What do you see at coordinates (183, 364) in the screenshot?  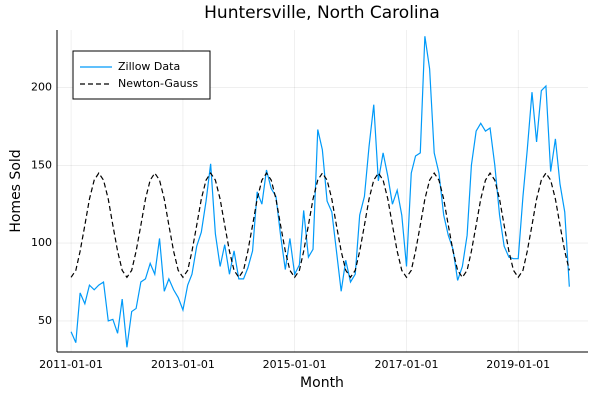 I see `x-tick-label: 2013-01-01` at bounding box center [183, 364].